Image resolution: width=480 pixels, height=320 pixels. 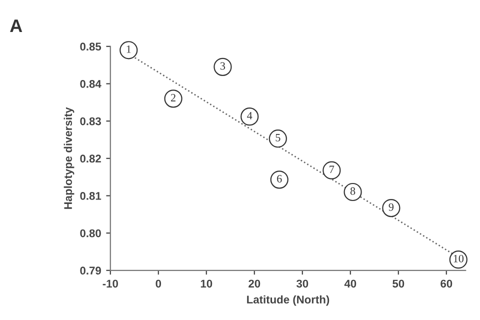 I want to click on x-axis-title: Latitude (North), so click(x=288, y=300).